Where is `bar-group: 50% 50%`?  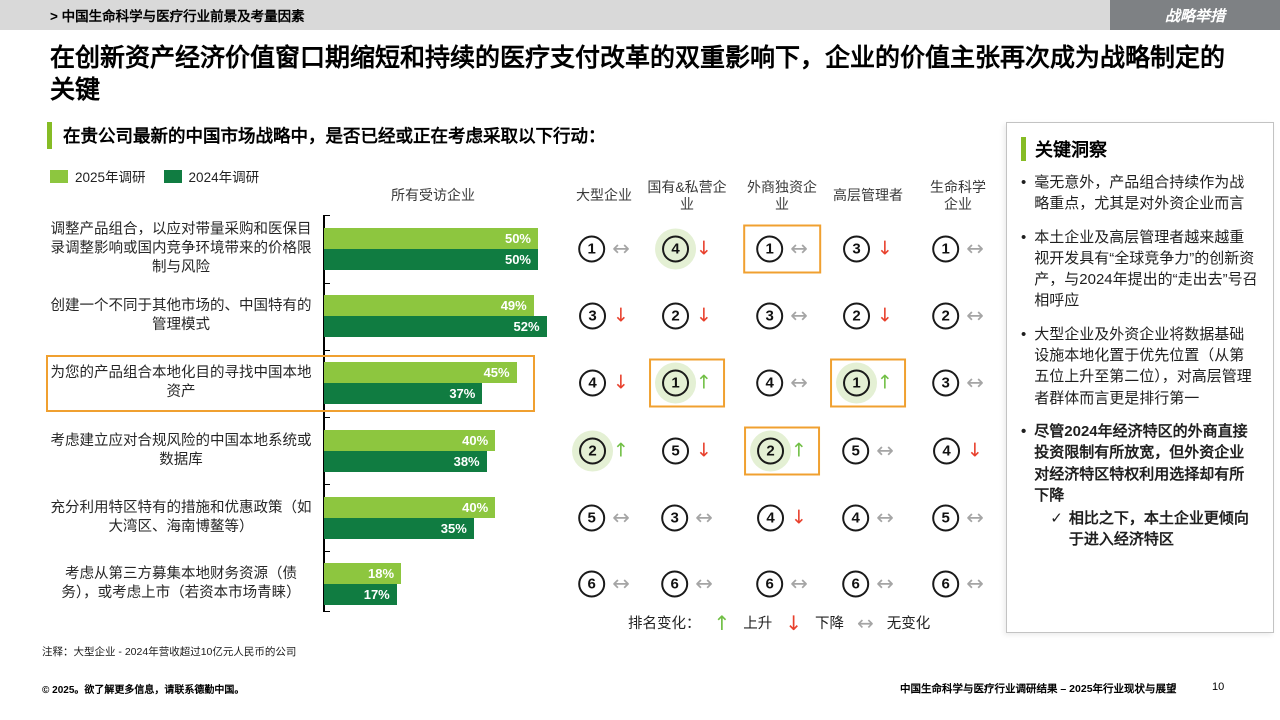 bar-group: 50% 50% is located at coordinates (431, 249).